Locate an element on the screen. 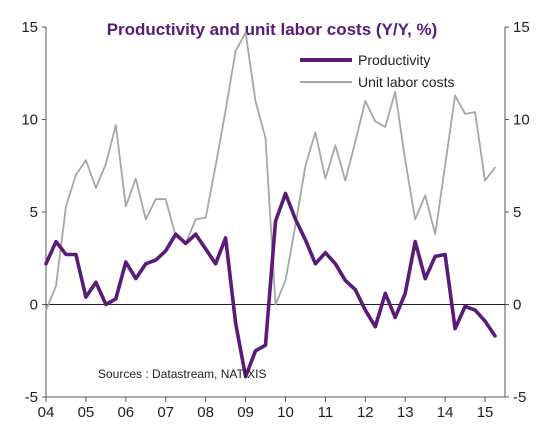  x-tick-label: 15 is located at coordinates (485, 412).